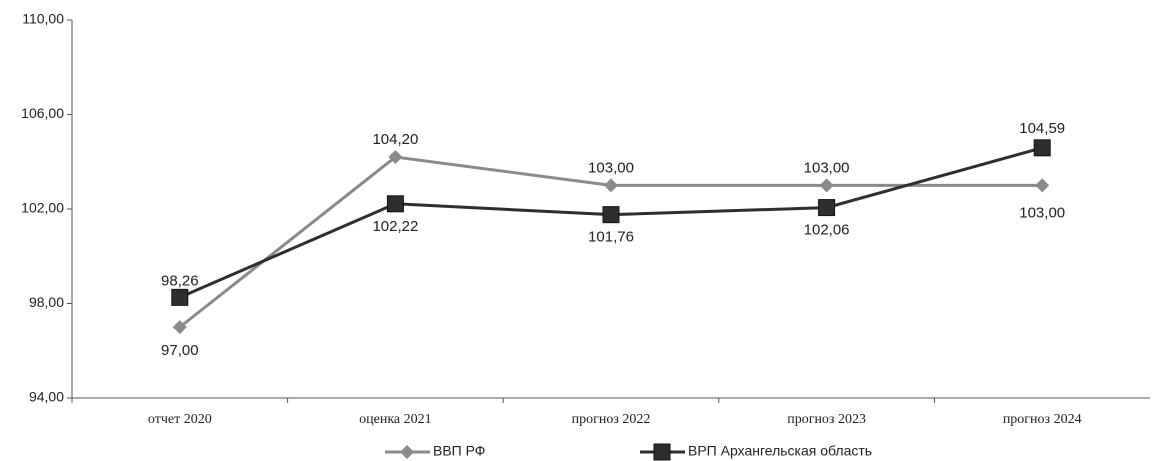 Image resolution: width=1157 pixels, height=461 pixels. Describe the element at coordinates (43, 19) in the screenshot. I see `y-tick-label: 110,00` at that location.